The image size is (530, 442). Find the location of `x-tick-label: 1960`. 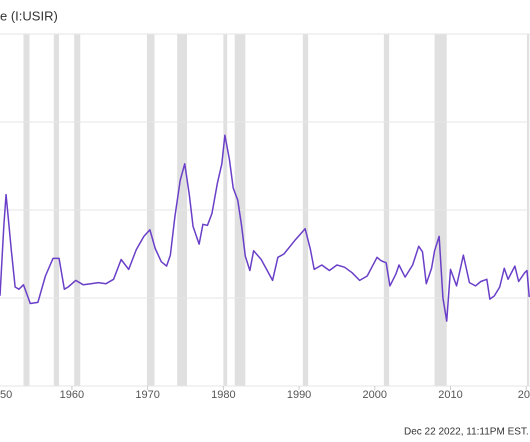

x-tick-label: 1960 is located at coordinates (72, 395).